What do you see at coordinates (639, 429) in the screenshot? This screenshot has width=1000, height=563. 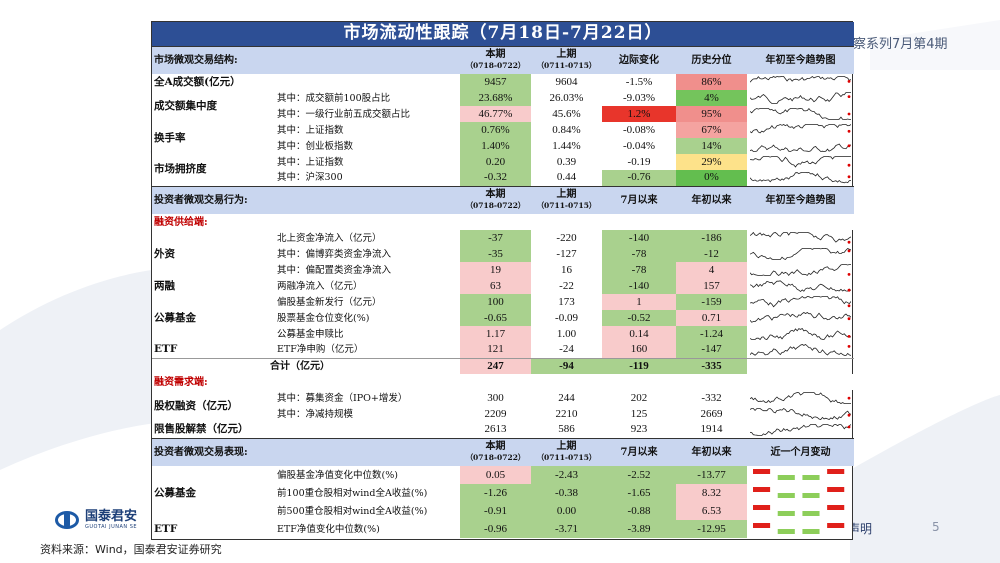 I see `since-month-value: 923` at bounding box center [639, 429].